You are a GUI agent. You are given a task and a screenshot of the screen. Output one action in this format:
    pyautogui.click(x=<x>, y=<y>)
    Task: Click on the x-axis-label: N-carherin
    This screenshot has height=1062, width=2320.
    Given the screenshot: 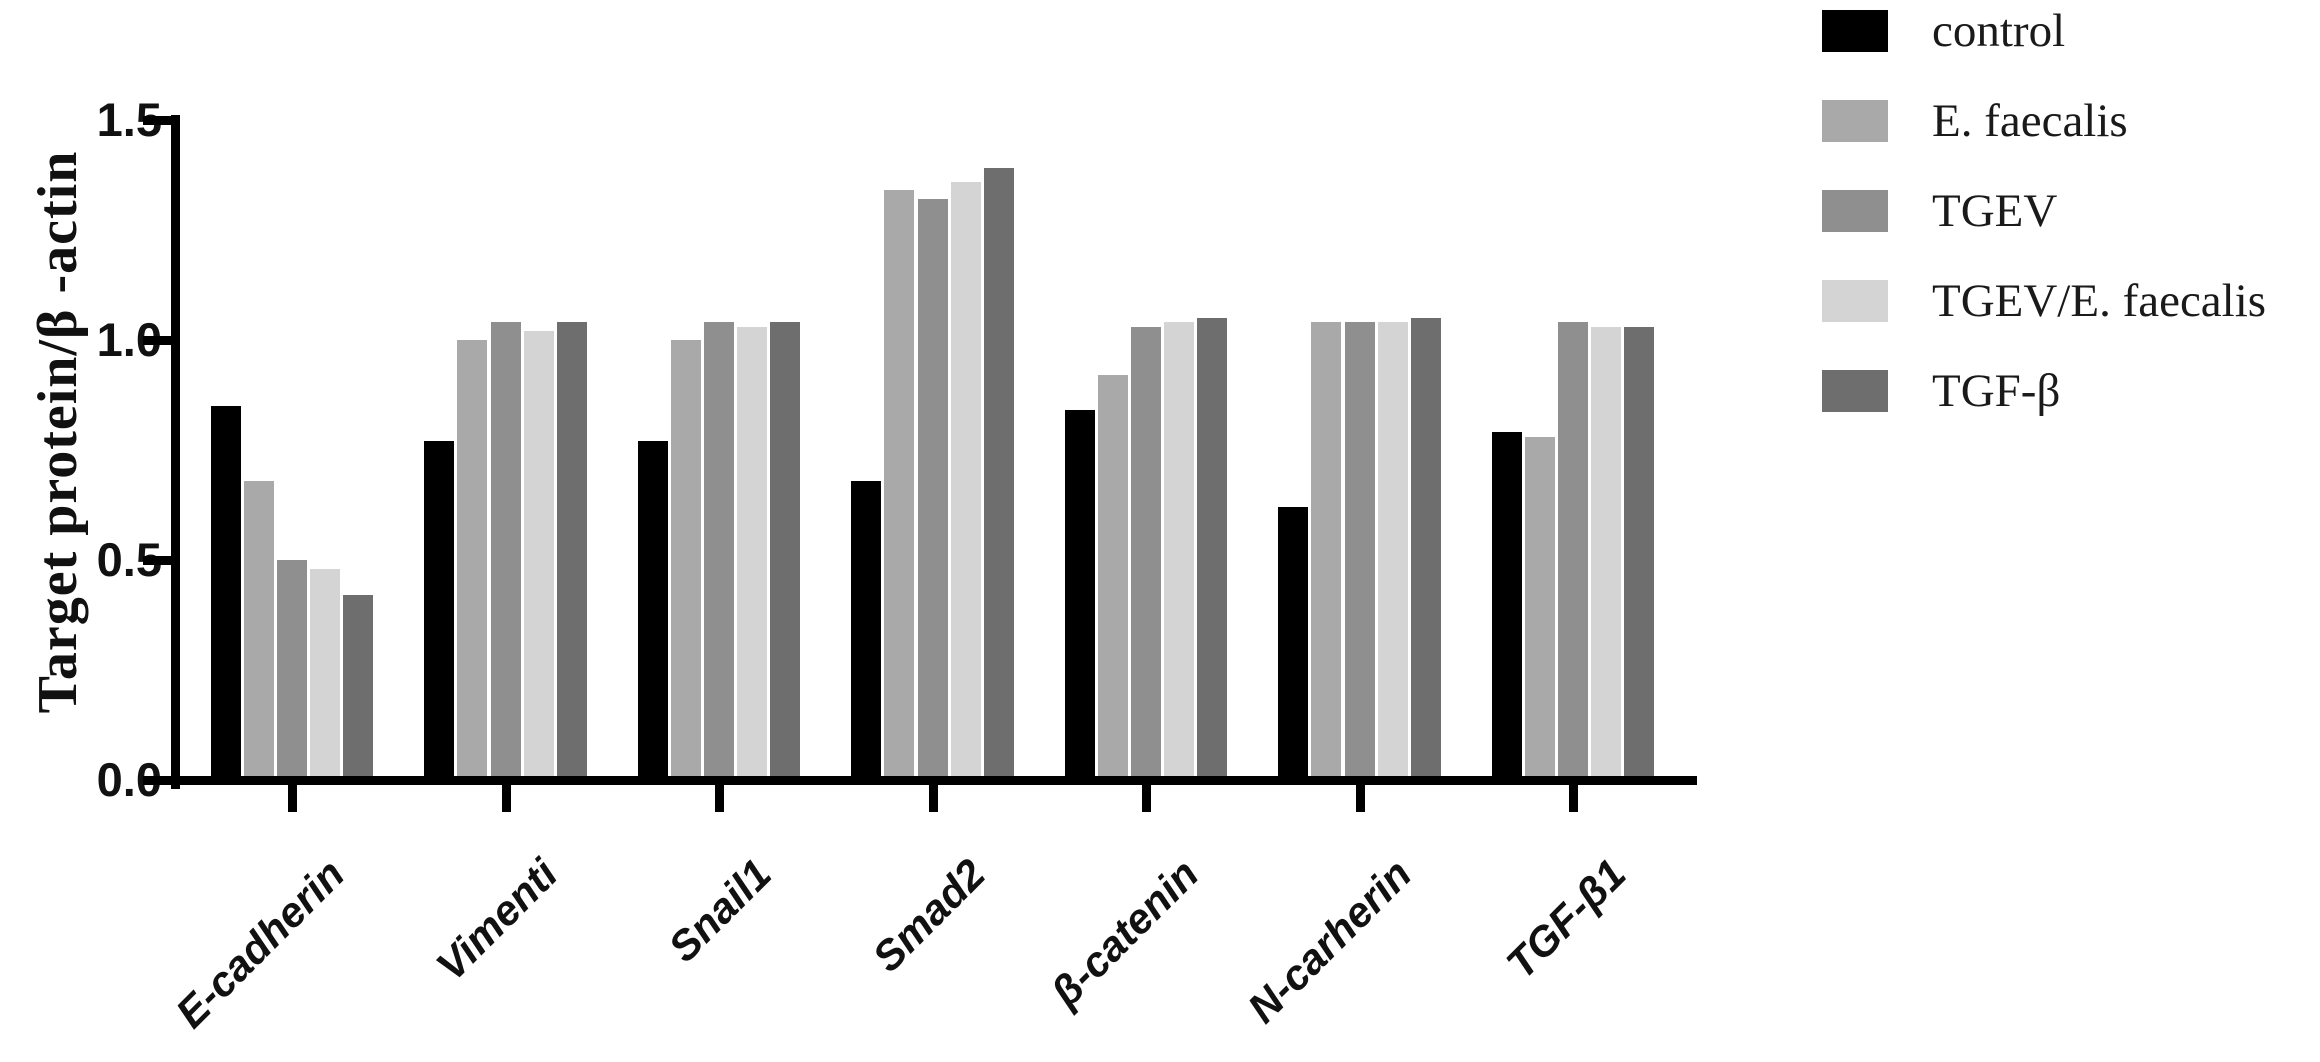 What is the action you would take?
    pyautogui.click(x=1329, y=941)
    